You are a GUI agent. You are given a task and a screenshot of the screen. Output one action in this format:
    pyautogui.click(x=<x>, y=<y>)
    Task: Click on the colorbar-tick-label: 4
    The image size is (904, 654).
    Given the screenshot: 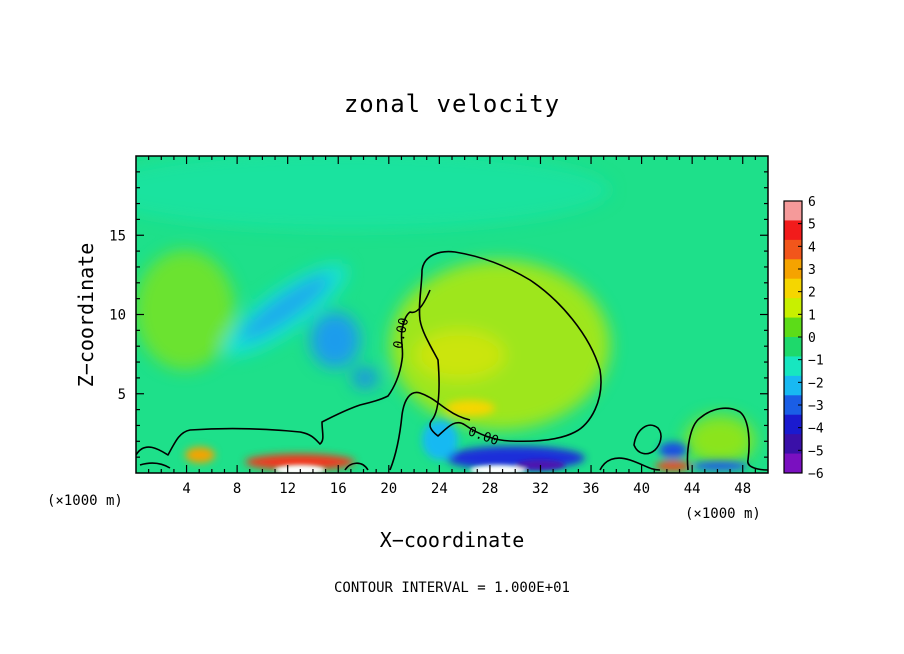 What is the action you would take?
    pyautogui.click(x=812, y=247)
    